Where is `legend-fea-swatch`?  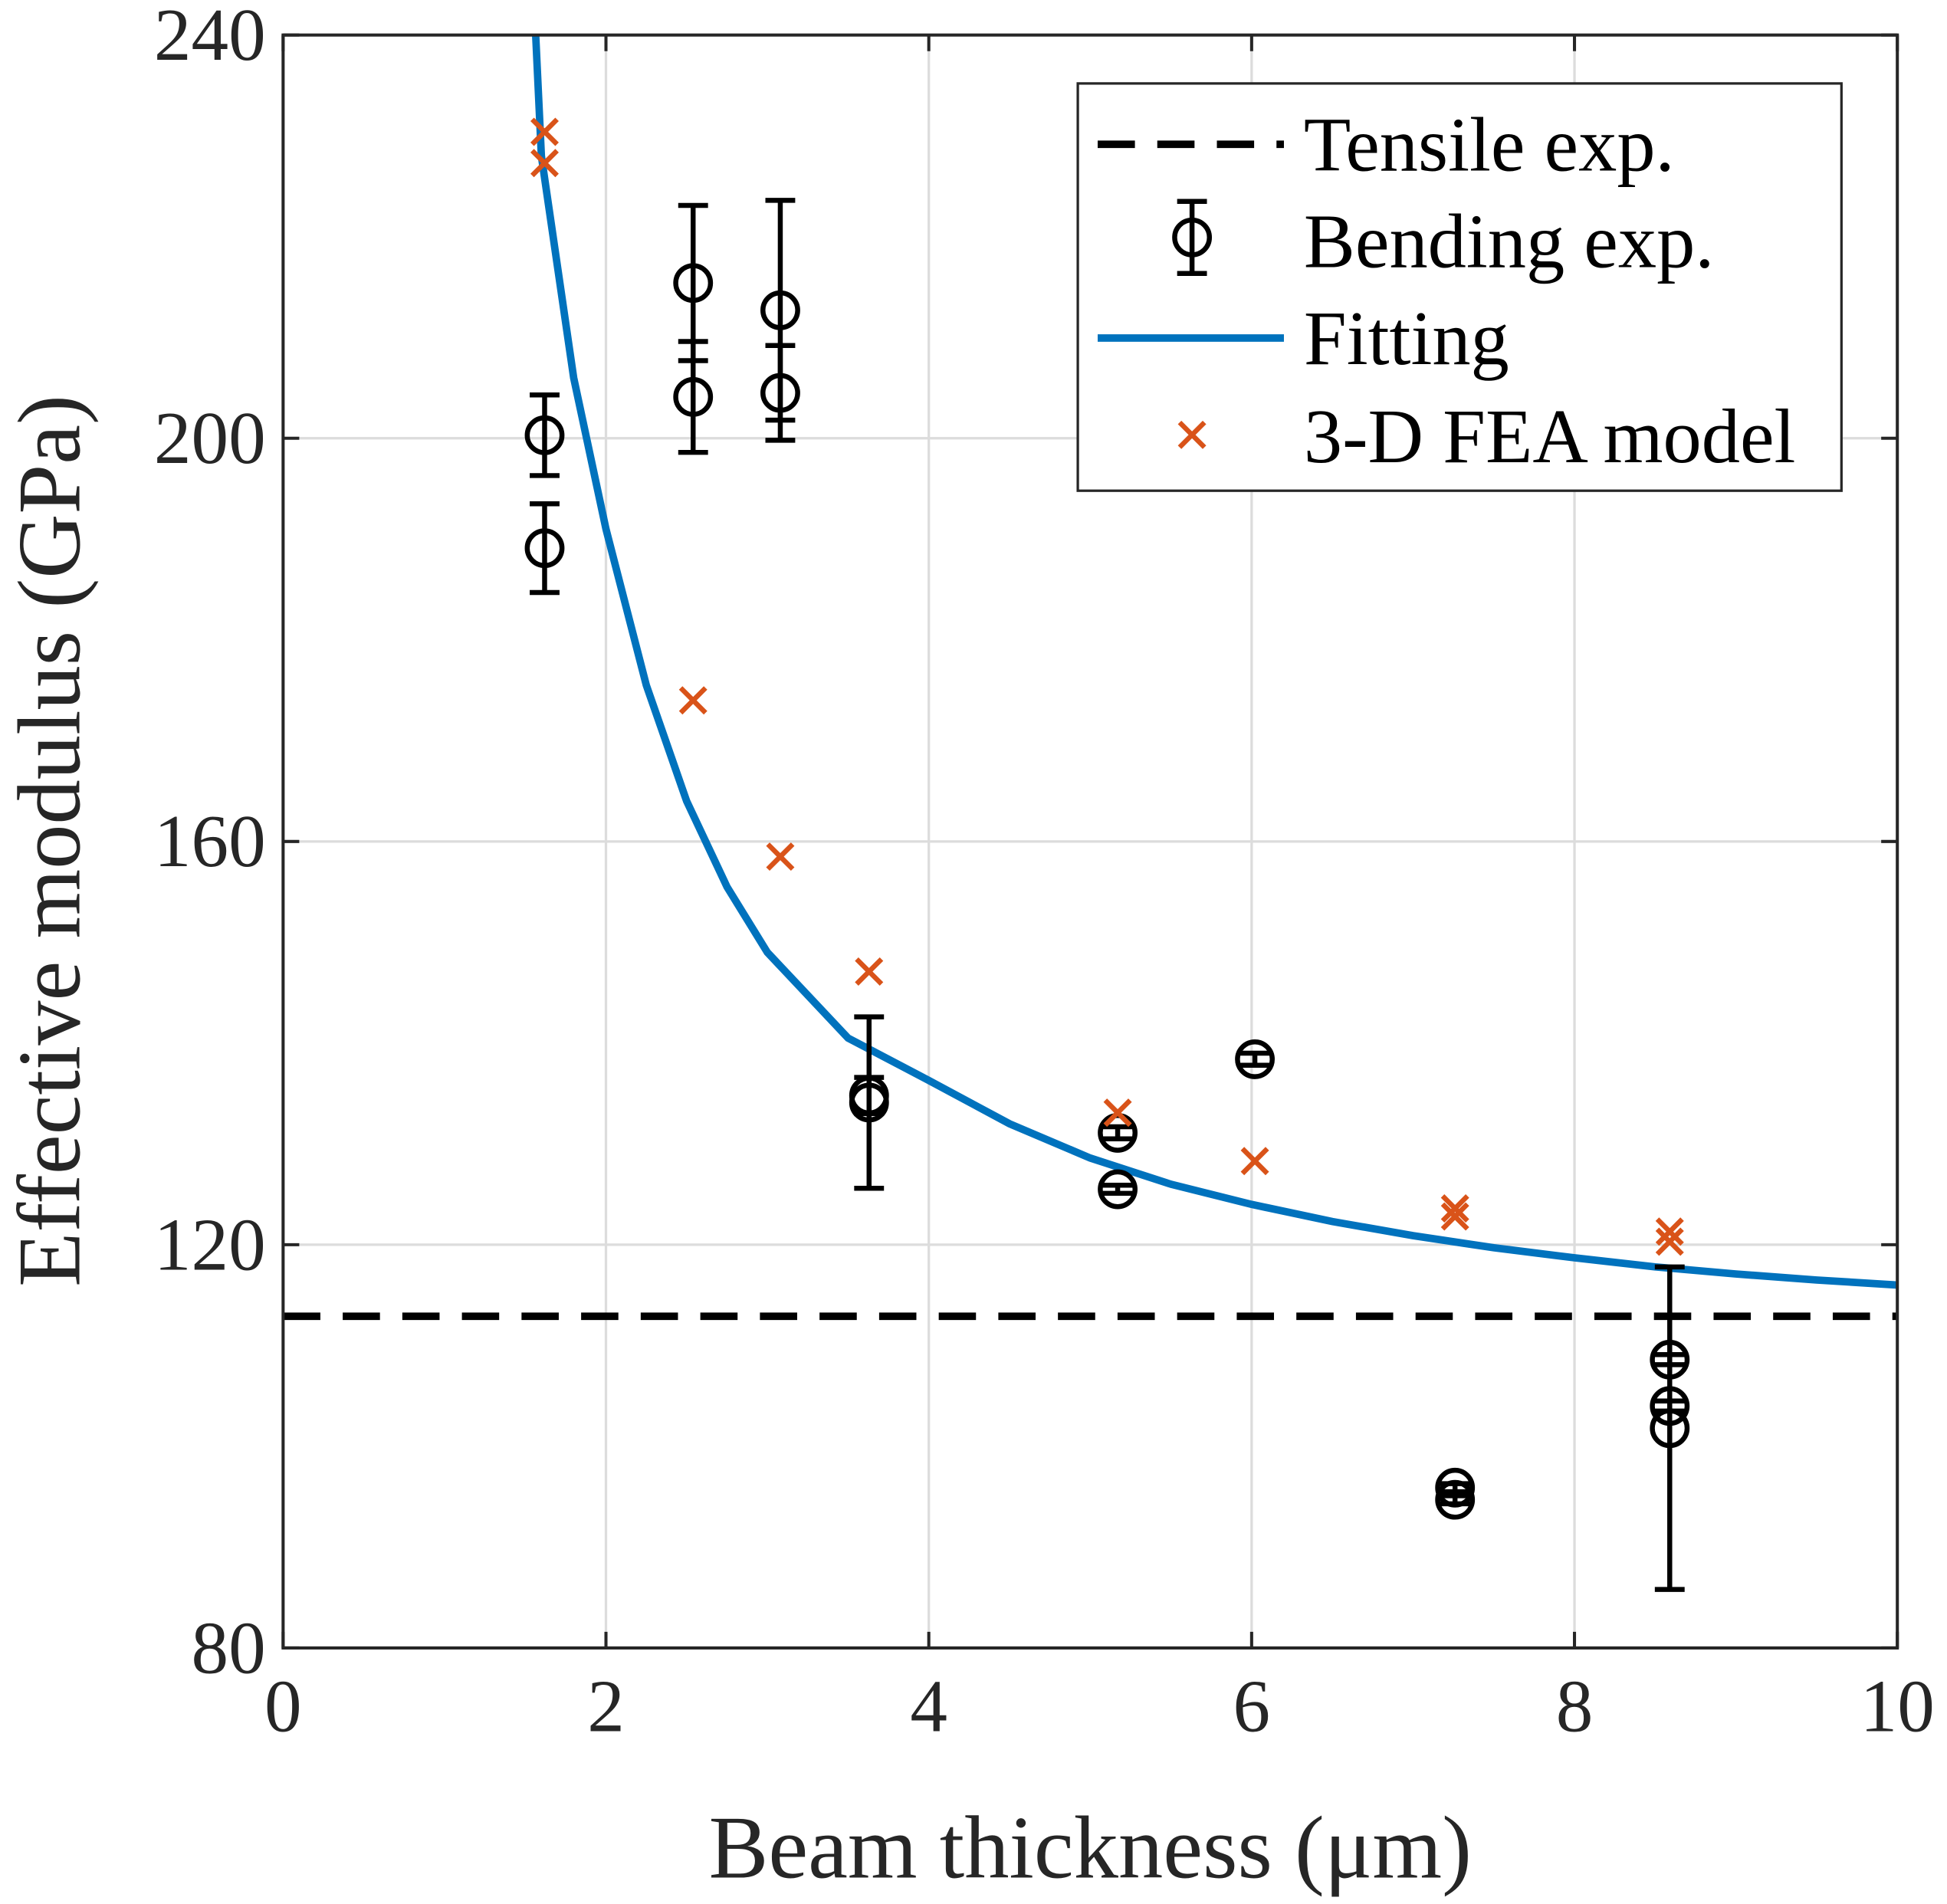 legend-fea-swatch is located at coordinates (1192, 434).